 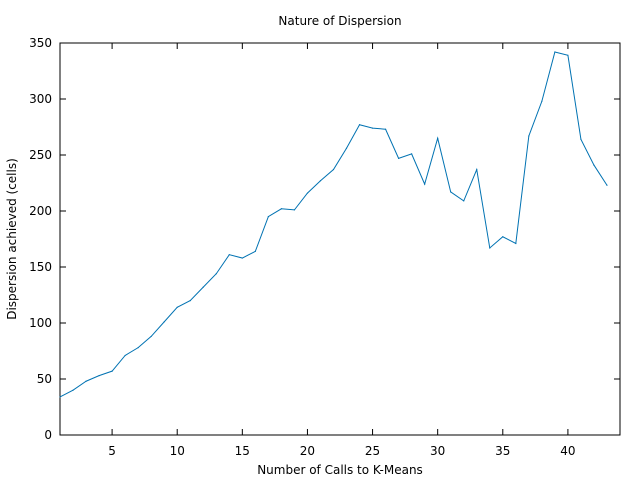 I want to click on x-tick-label: 20, so click(x=307, y=451).